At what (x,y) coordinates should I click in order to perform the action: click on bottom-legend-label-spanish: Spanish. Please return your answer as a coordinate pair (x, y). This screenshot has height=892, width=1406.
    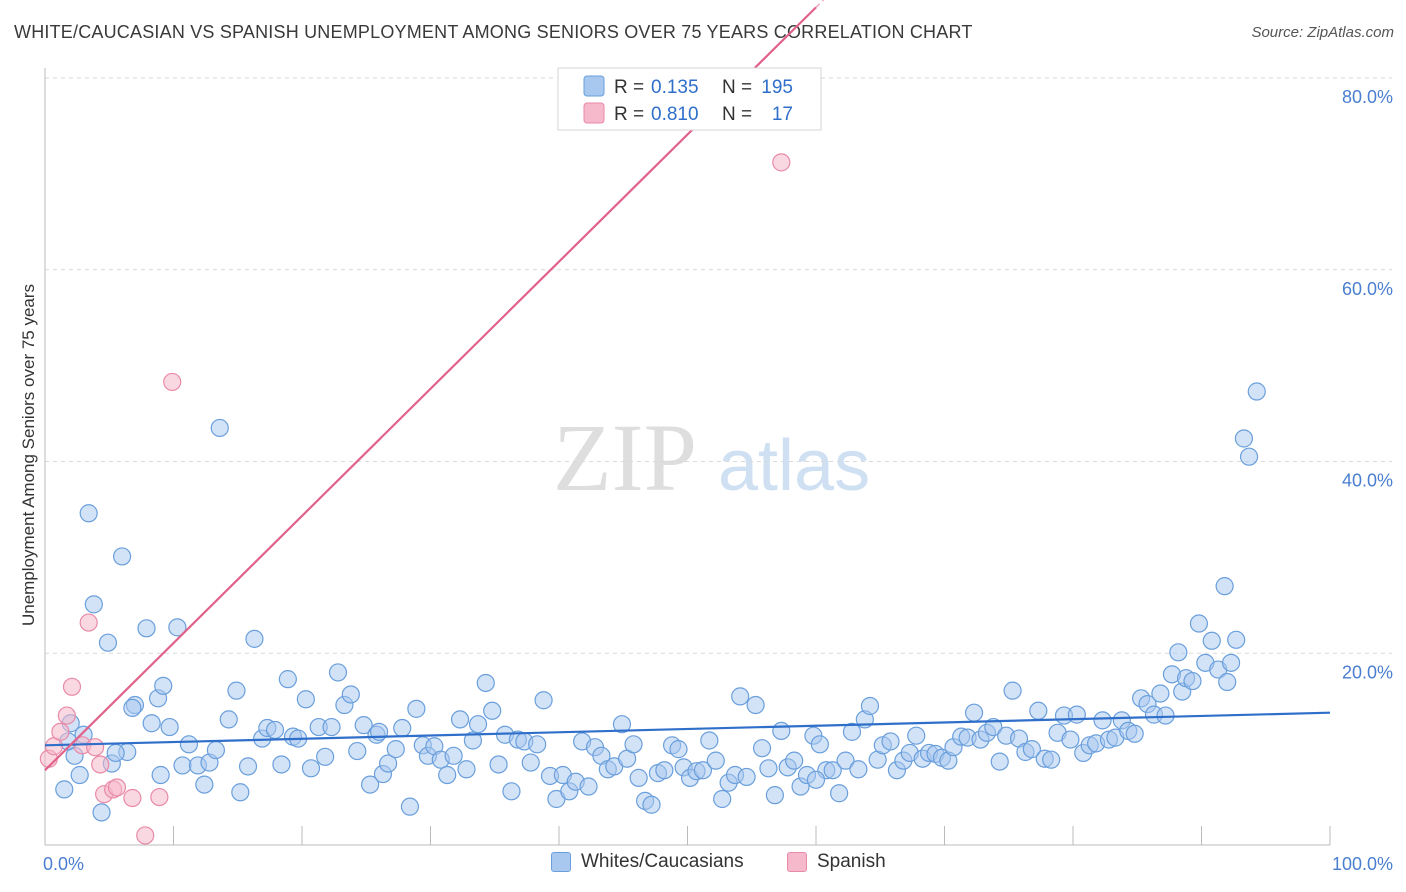
    Looking at the image, I should click on (851, 861).